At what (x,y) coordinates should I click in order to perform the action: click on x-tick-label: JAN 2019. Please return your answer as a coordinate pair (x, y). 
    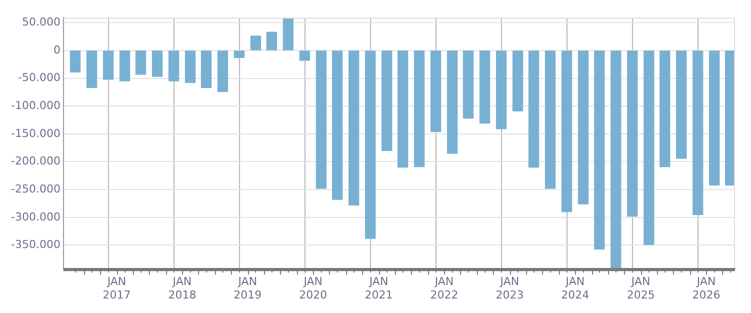
    Looking at the image, I should click on (248, 288).